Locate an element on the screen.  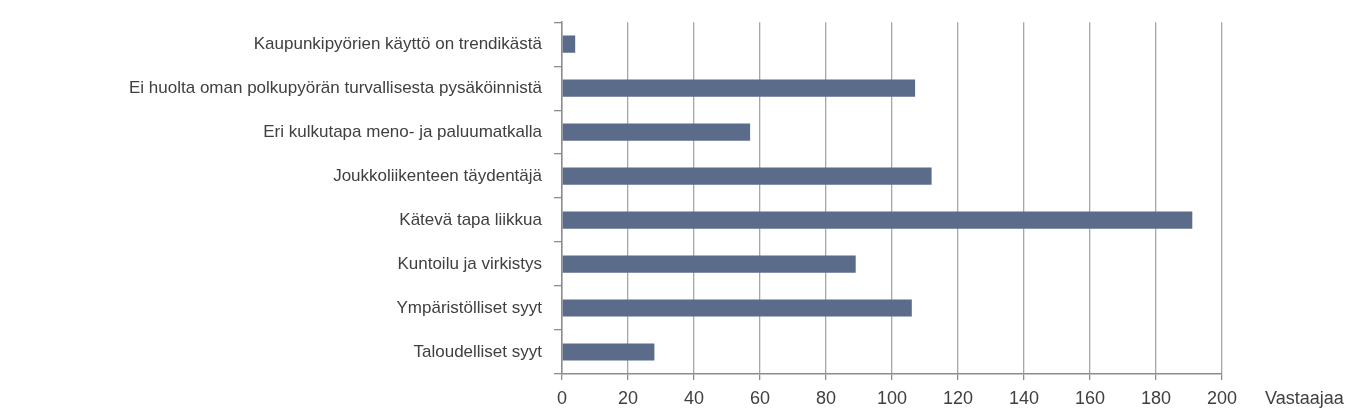
y-tick-label: Joukkoliikenteen täydentäjä is located at coordinates (438, 175).